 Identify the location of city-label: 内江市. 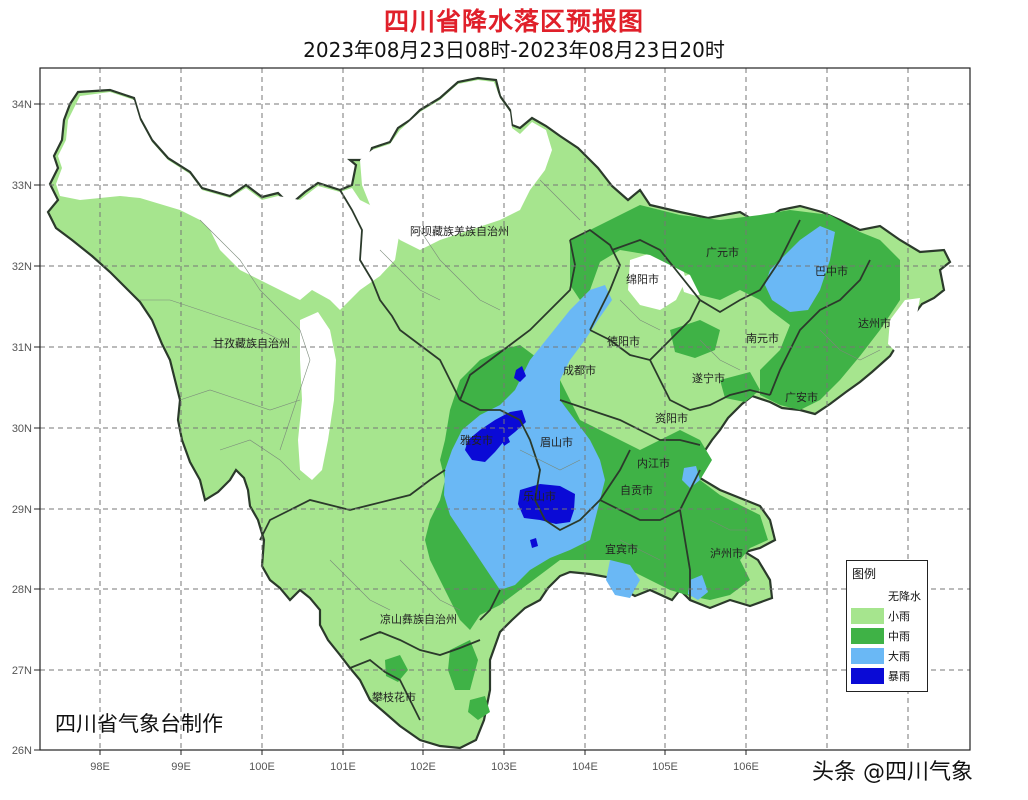
(653, 463).